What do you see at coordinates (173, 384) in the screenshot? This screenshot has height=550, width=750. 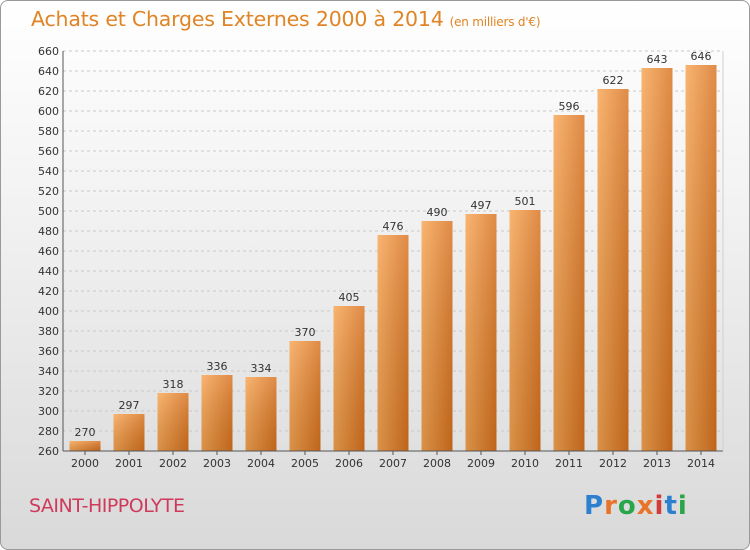 I see `data-label: 318` at bounding box center [173, 384].